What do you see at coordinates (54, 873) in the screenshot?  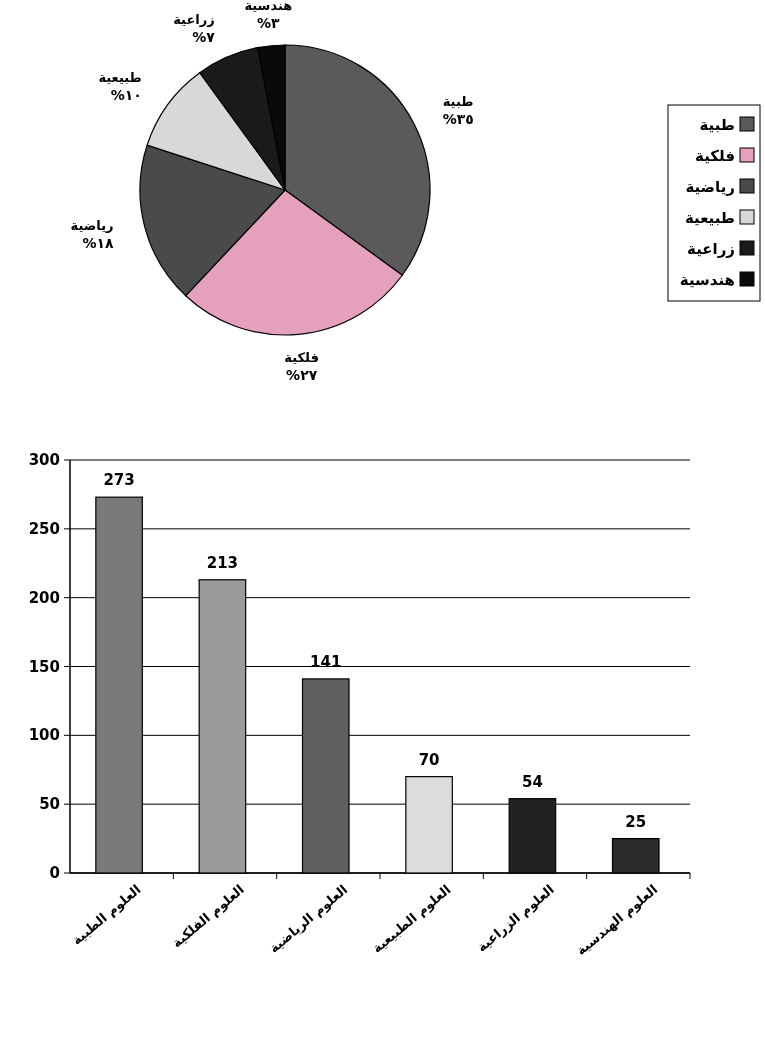 I see `y-tick-label: 0` at bounding box center [54, 873].